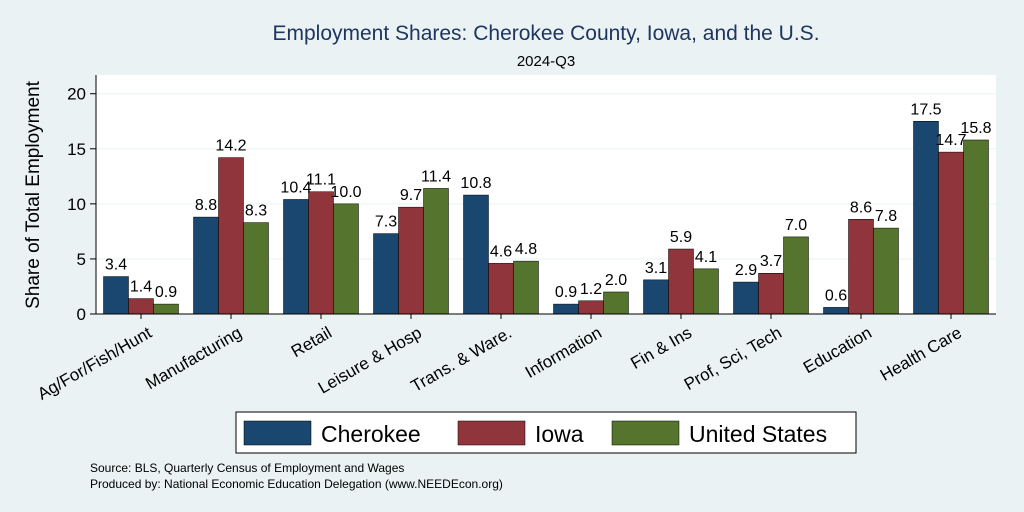 This screenshot has height=512, width=1024. What do you see at coordinates (591, 289) in the screenshot?
I see `bar-value-label: 1.2` at bounding box center [591, 289].